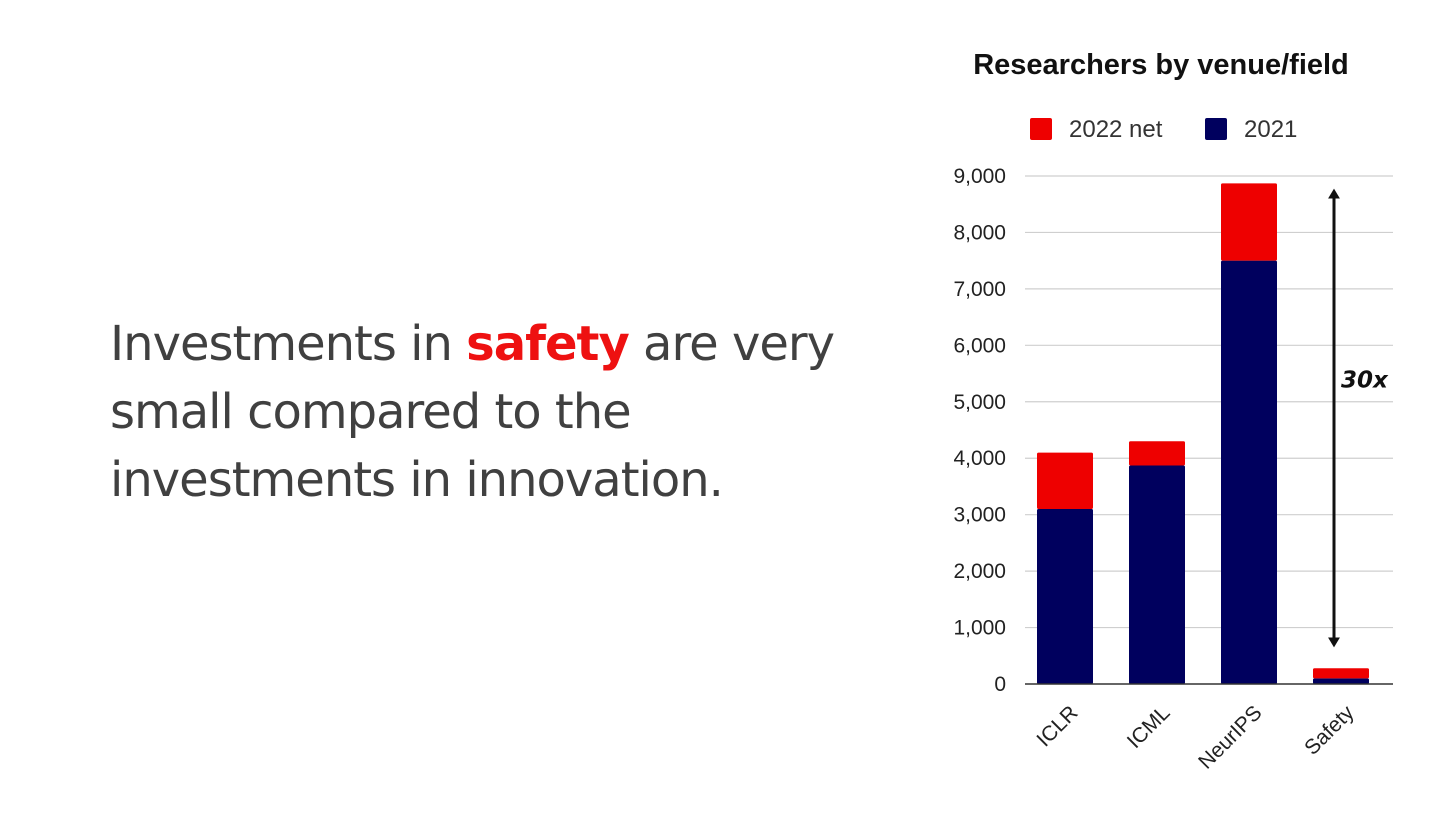  Describe the element at coordinates (1057, 726) in the screenshot. I see `x-tick-label-iclr: ICLR` at that location.